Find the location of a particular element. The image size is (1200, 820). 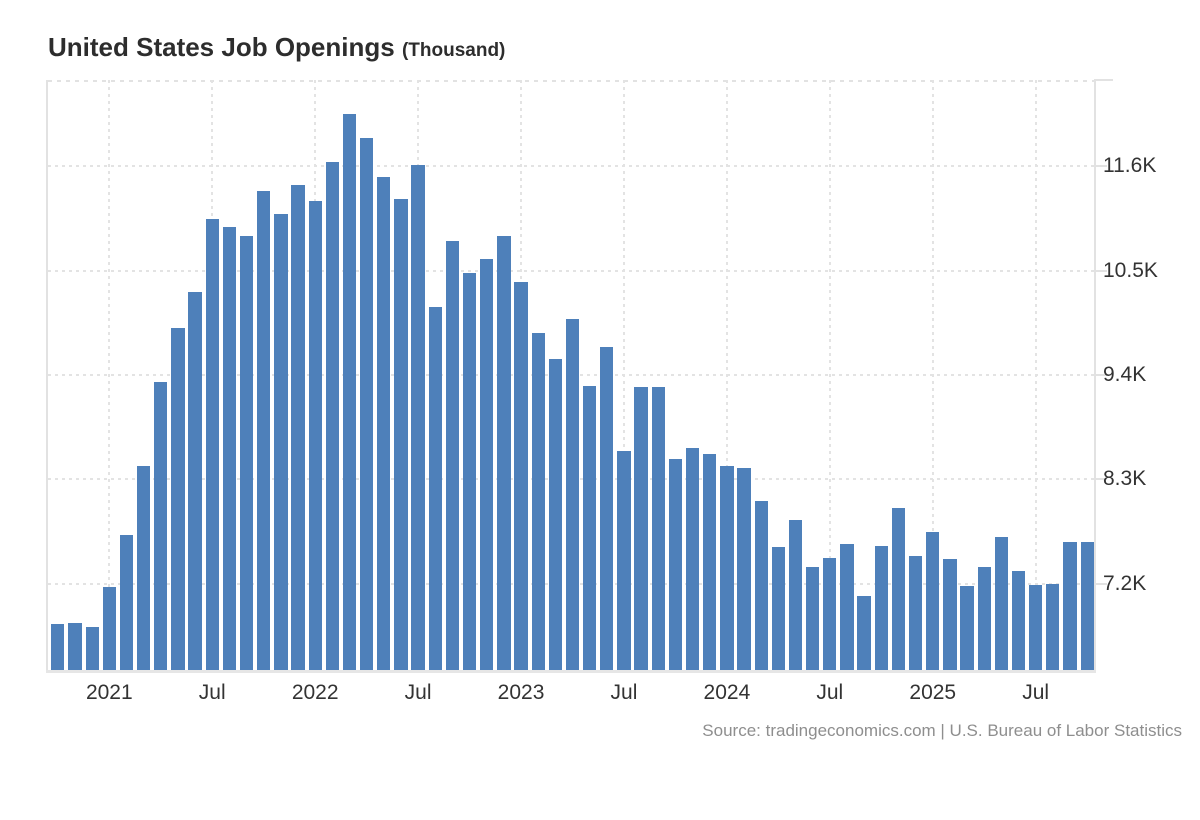

x-tick-label: 2024 is located at coordinates (727, 692).